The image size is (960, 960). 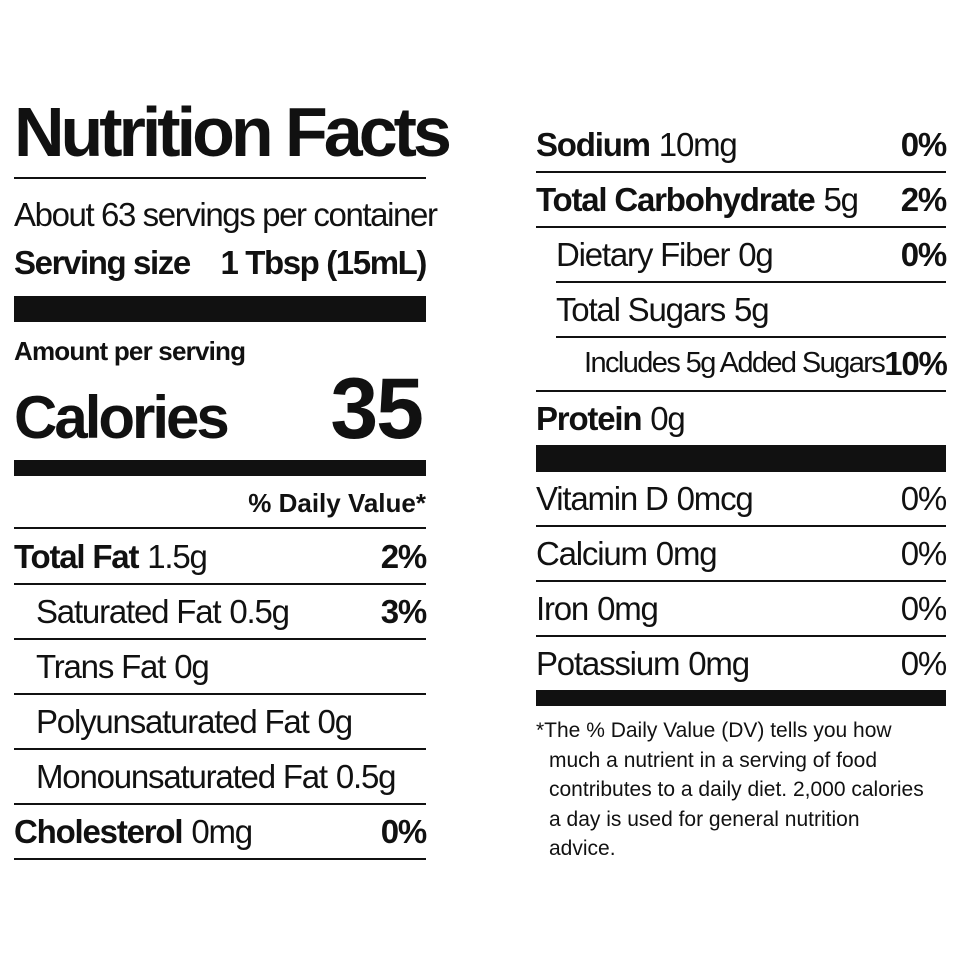 I want to click on nutrient-amount: 1.5g, so click(x=177, y=556).